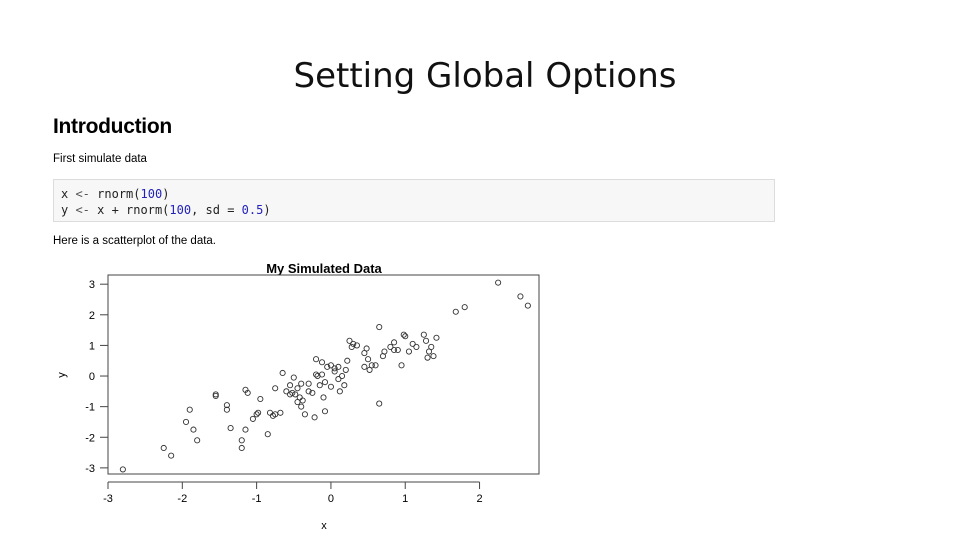 This screenshot has height=546, width=970. Describe the element at coordinates (108, 499) in the screenshot. I see `x-tick-label: -3` at that location.